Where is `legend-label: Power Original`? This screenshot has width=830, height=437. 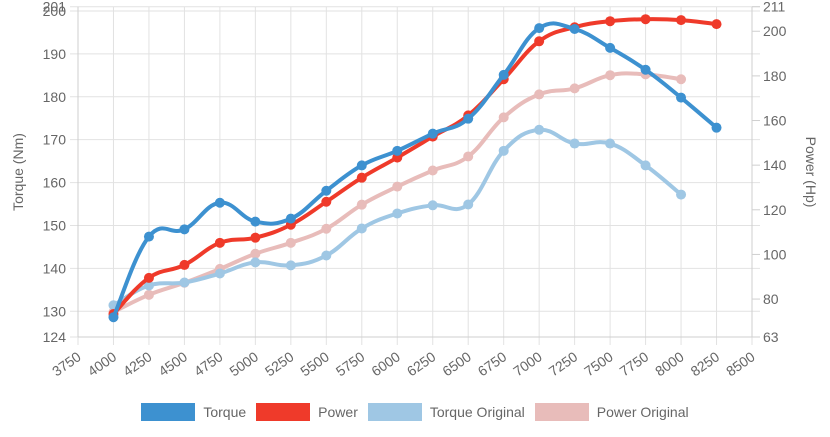 legend-label: Power Original is located at coordinates (642, 412).